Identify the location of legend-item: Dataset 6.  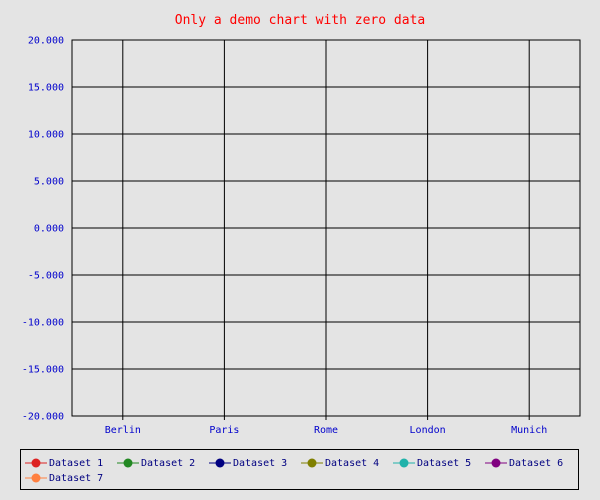
(524, 463).